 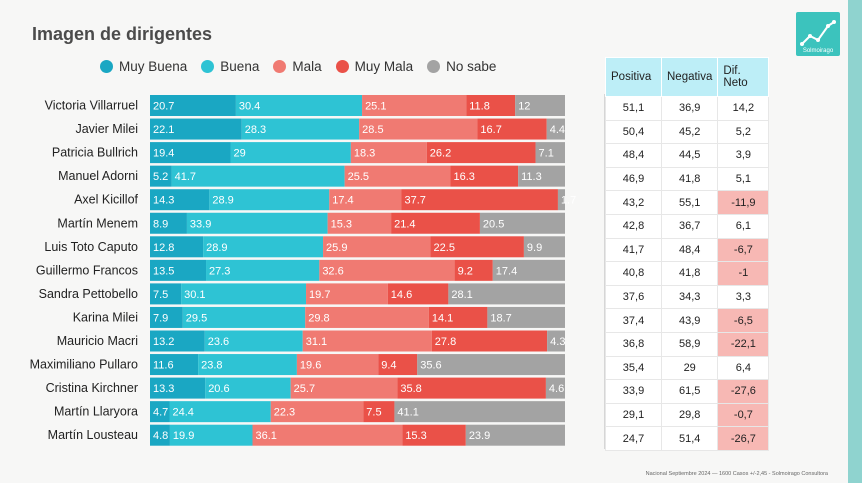 What do you see at coordinates (687, 368) in the screenshot?
I see `table-row: 35,4 29 6,4` at bounding box center [687, 368].